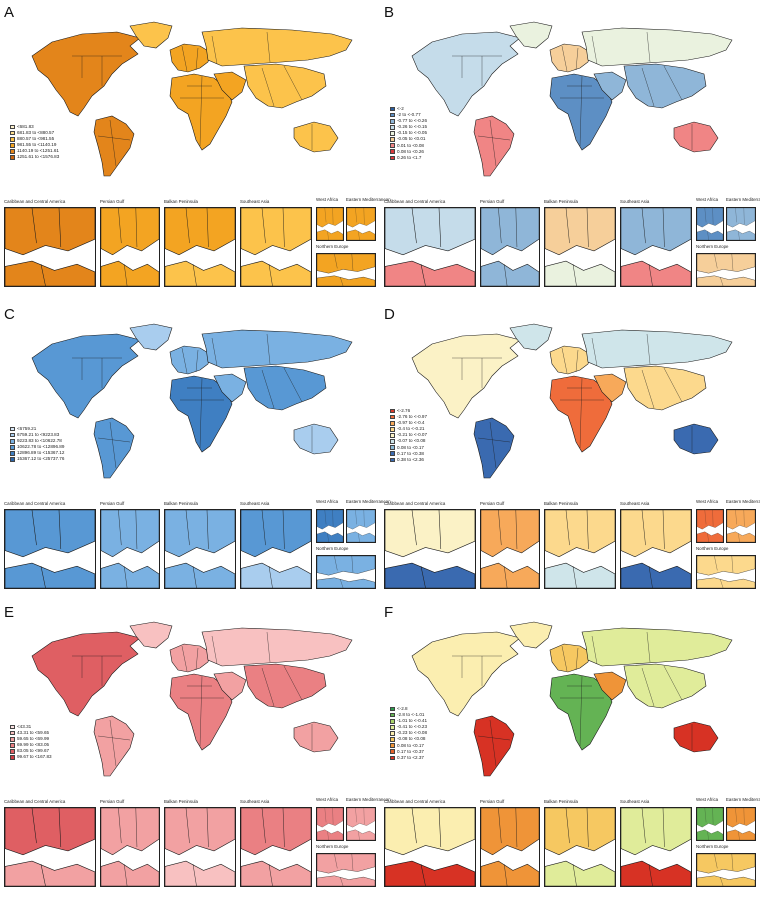  Describe the element at coordinates (37, 459) in the screenshot. I see `legend-item: 15367.12 to <25737.76` at that location.